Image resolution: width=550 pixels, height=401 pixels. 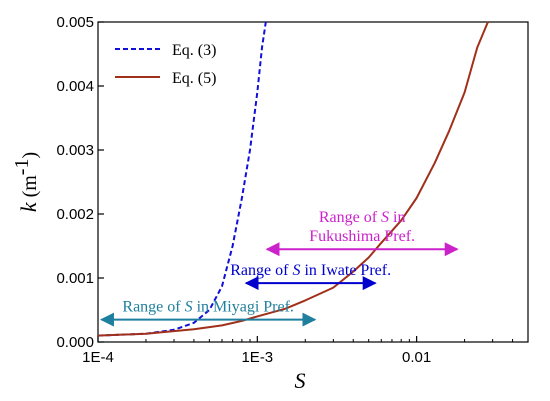 I want to click on y-axis: 0.000 0.001 0.002 0.003 0.004 0.005, so click(x=80, y=182).